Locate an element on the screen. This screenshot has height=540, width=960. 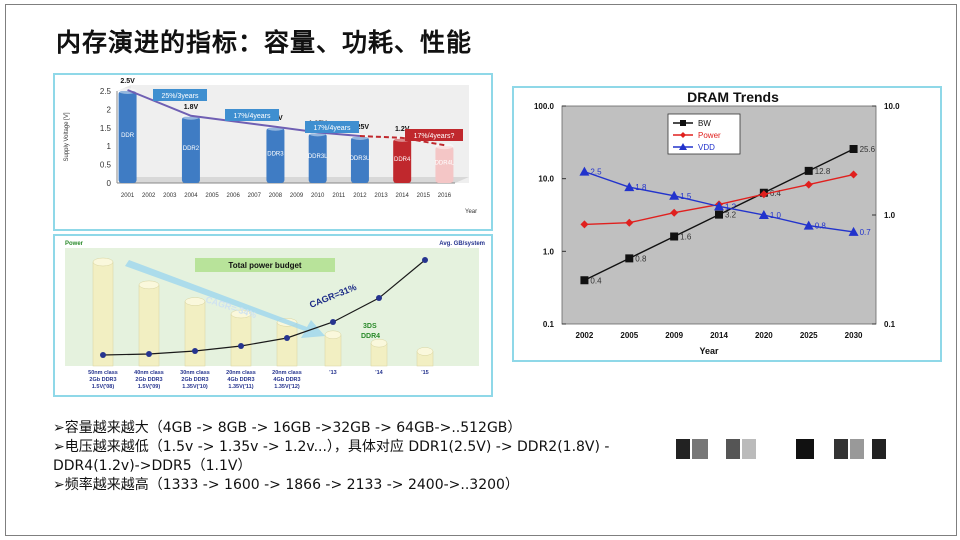
category-label: 1.5V('09) is located at coordinates (149, 387).